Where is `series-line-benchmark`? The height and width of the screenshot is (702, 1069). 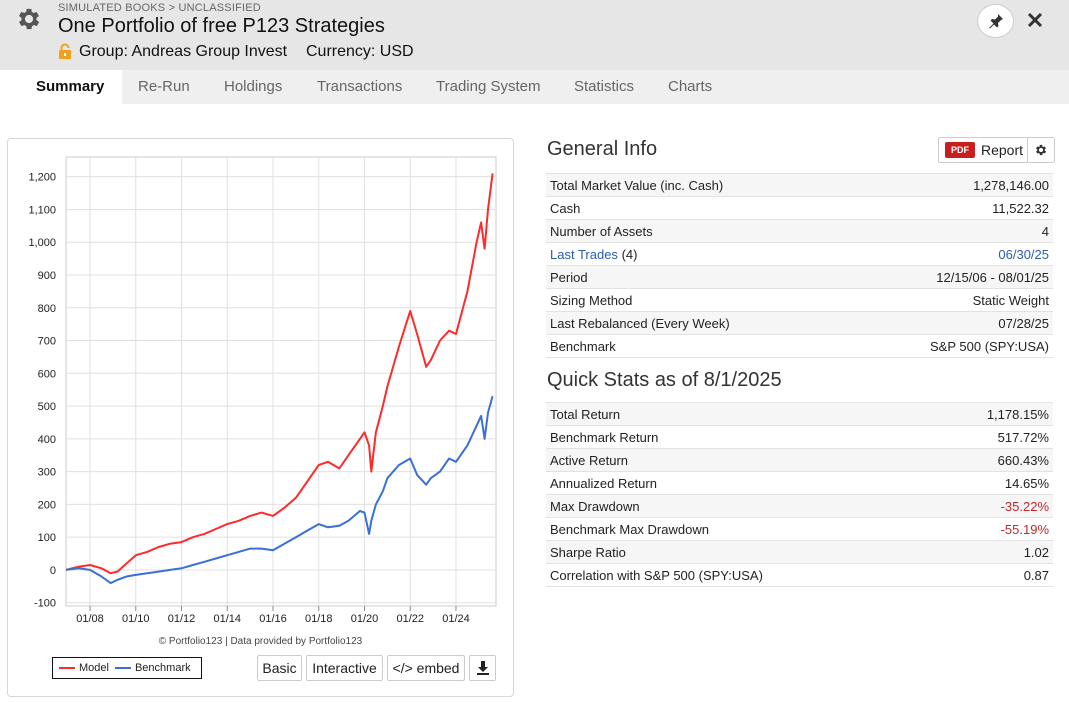 series-line-benchmark is located at coordinates (279, 490).